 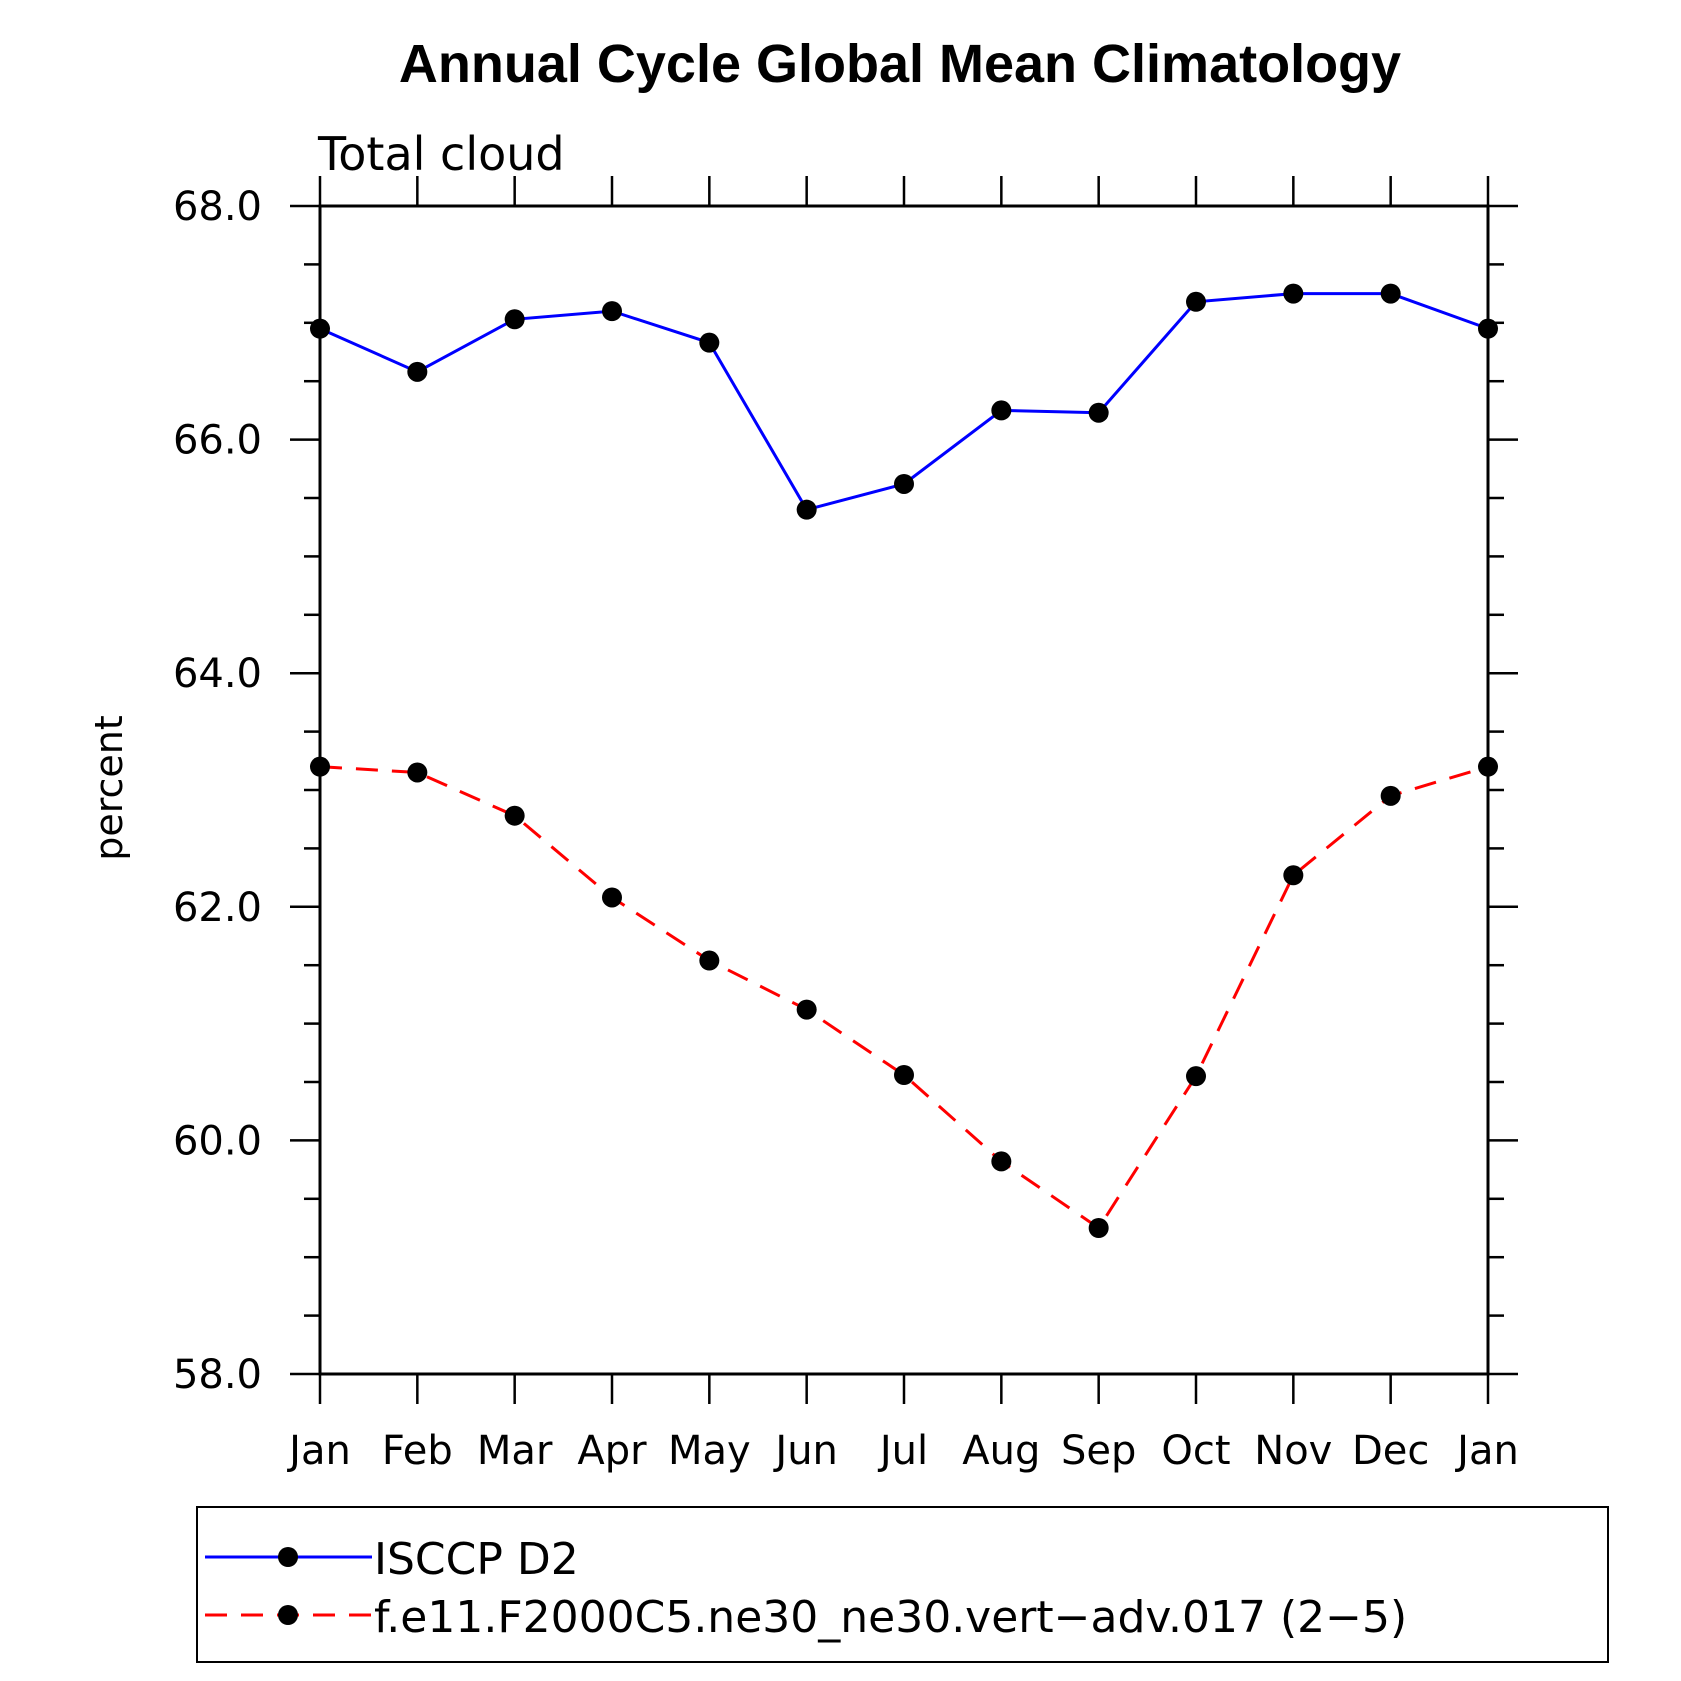 What do you see at coordinates (515, 1451) in the screenshot?
I see `x-tick-label: Mar` at bounding box center [515, 1451].